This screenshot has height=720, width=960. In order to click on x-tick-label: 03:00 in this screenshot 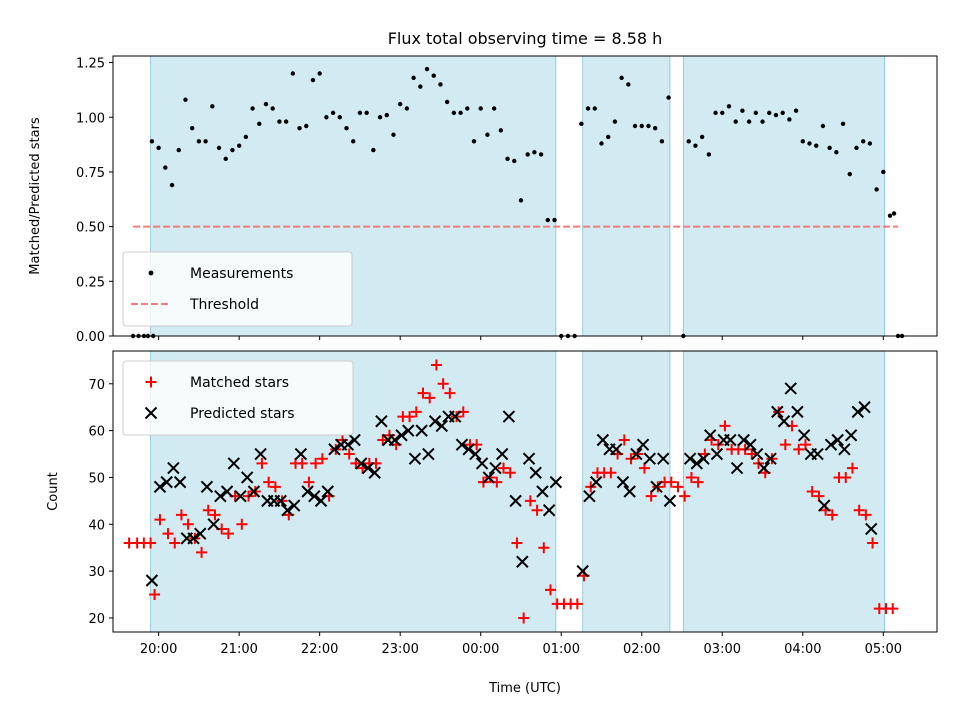, I will do `click(722, 649)`.